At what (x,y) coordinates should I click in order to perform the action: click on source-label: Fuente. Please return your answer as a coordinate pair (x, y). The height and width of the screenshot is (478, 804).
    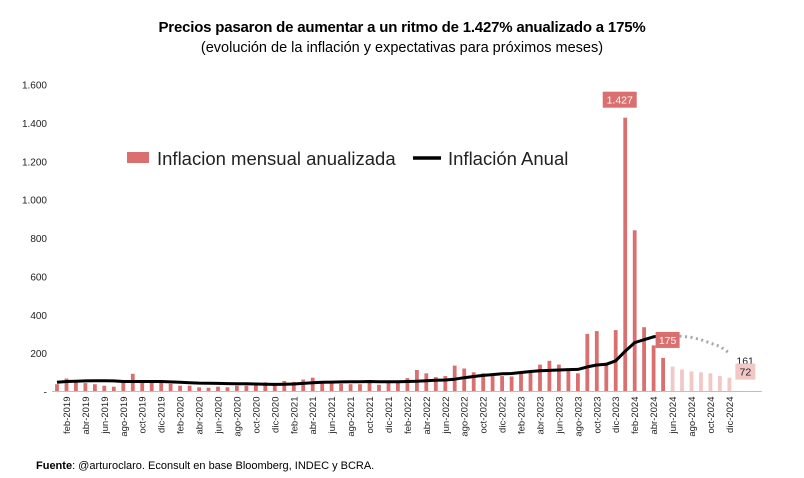
    Looking at the image, I should click on (54, 466).